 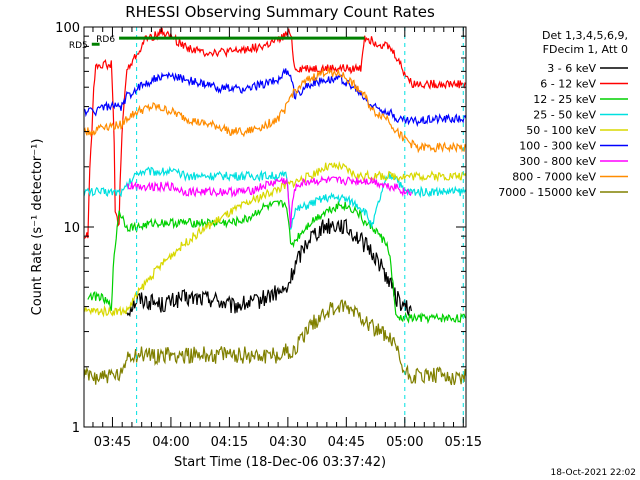 I want to click on y-tick-label-0: 1, so click(x=76, y=428).